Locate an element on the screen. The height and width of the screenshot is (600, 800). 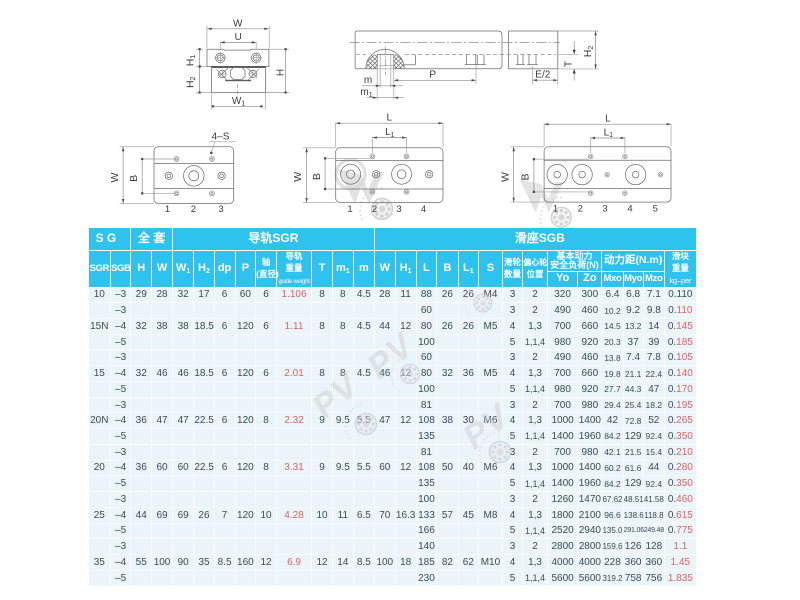
svg-text: 5 is located at coordinates (655, 209).